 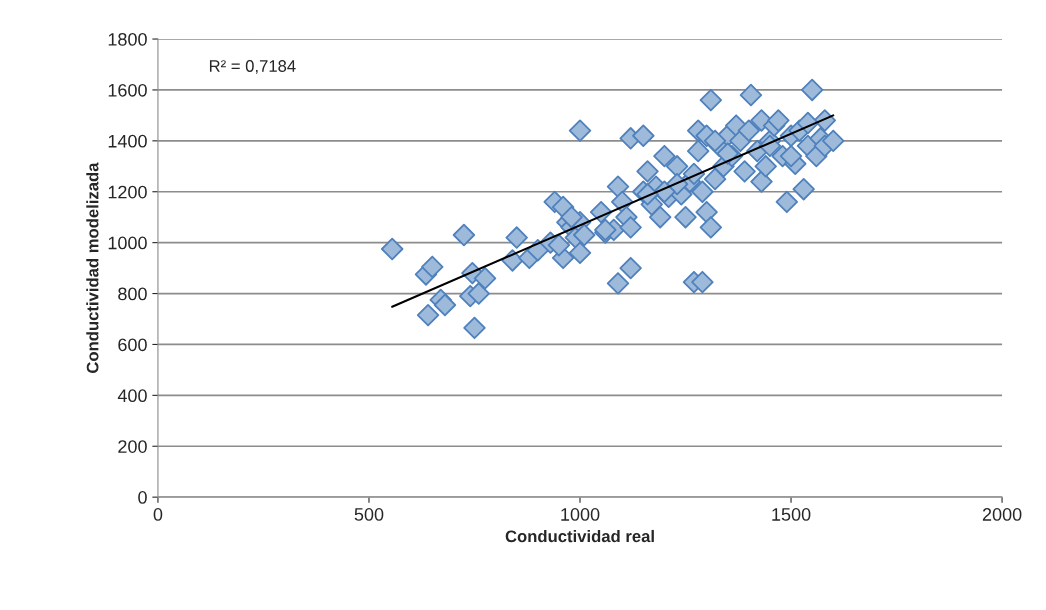 I want to click on x-tick-label: 0, so click(x=158, y=514).